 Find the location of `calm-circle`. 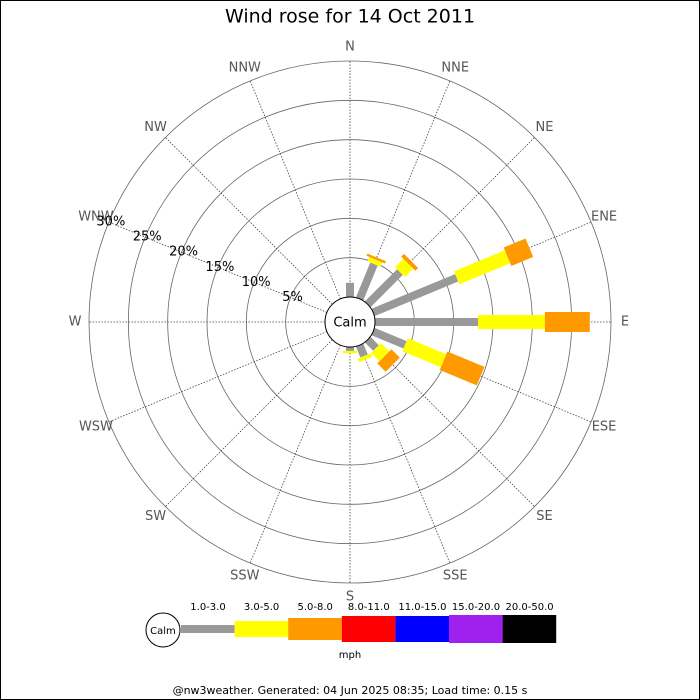

calm-circle is located at coordinates (350, 322).